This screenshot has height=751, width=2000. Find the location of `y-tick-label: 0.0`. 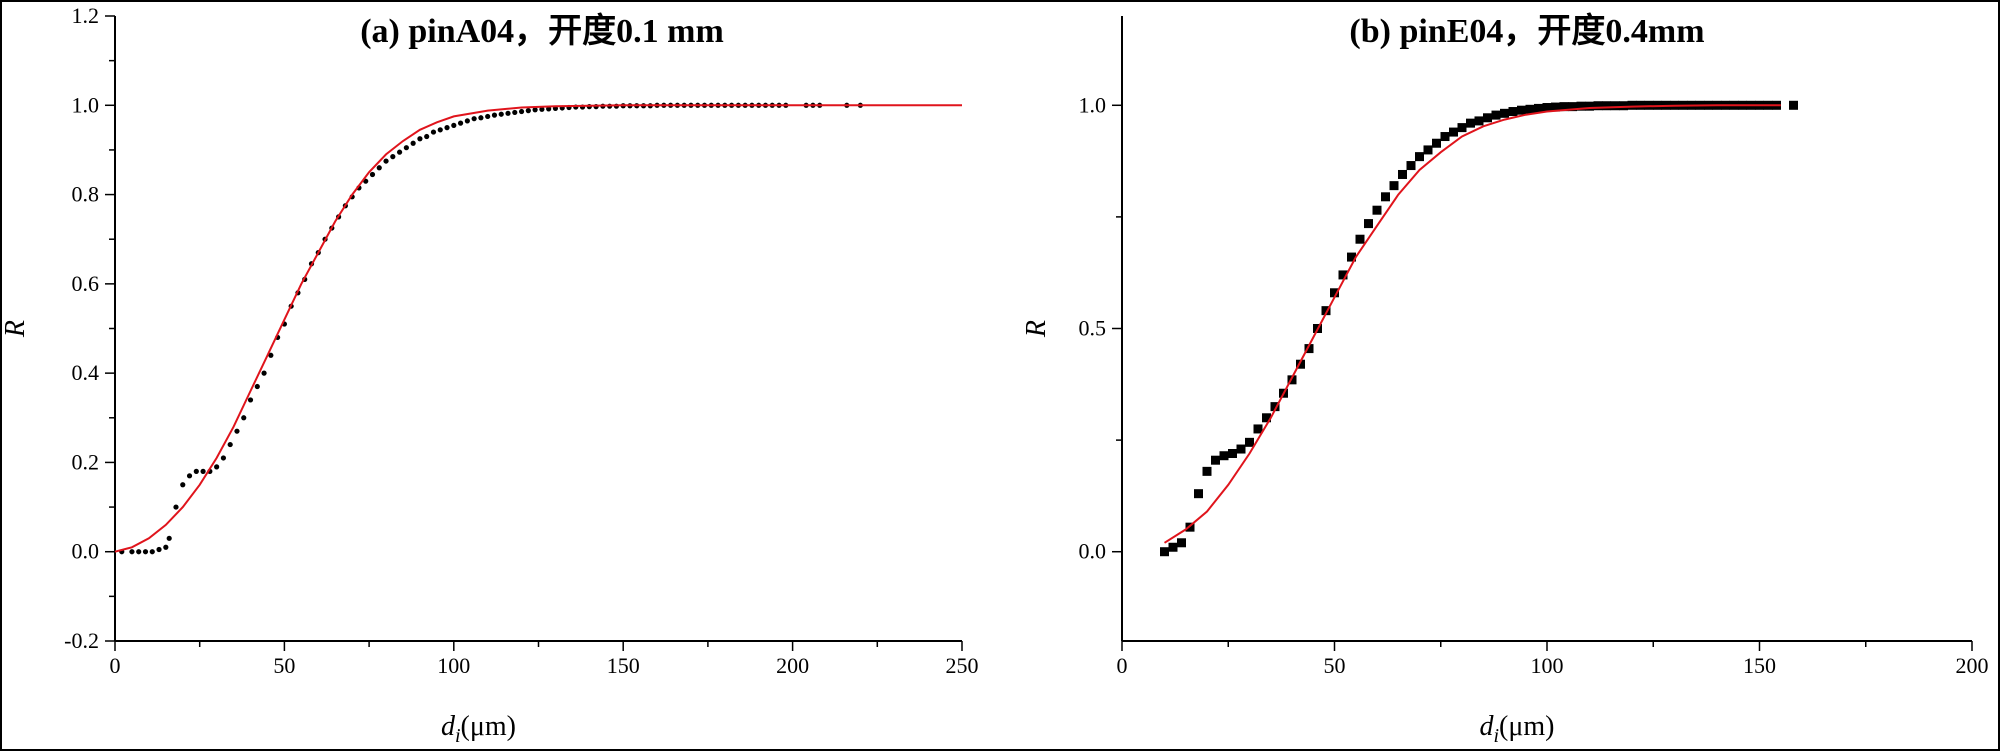

y-tick-label: 0.0 is located at coordinates (86, 551).